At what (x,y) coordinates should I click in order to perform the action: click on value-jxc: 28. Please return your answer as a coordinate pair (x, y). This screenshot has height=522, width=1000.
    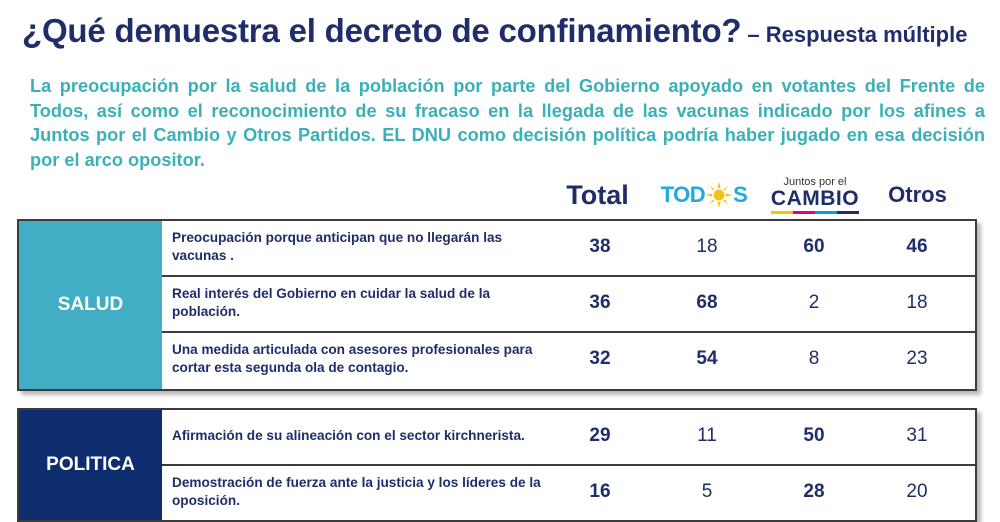
    Looking at the image, I should click on (814, 491).